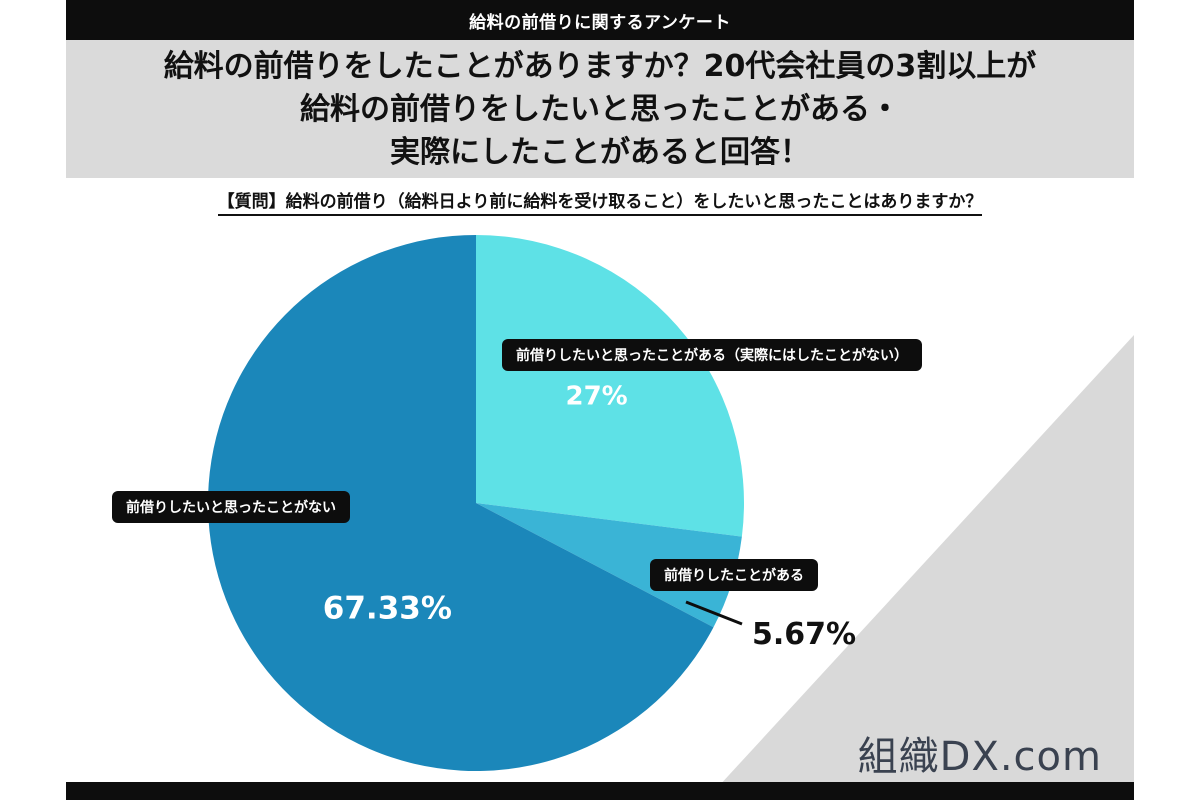  Describe the element at coordinates (714, 613) in the screenshot. I see `leader-line` at that location.